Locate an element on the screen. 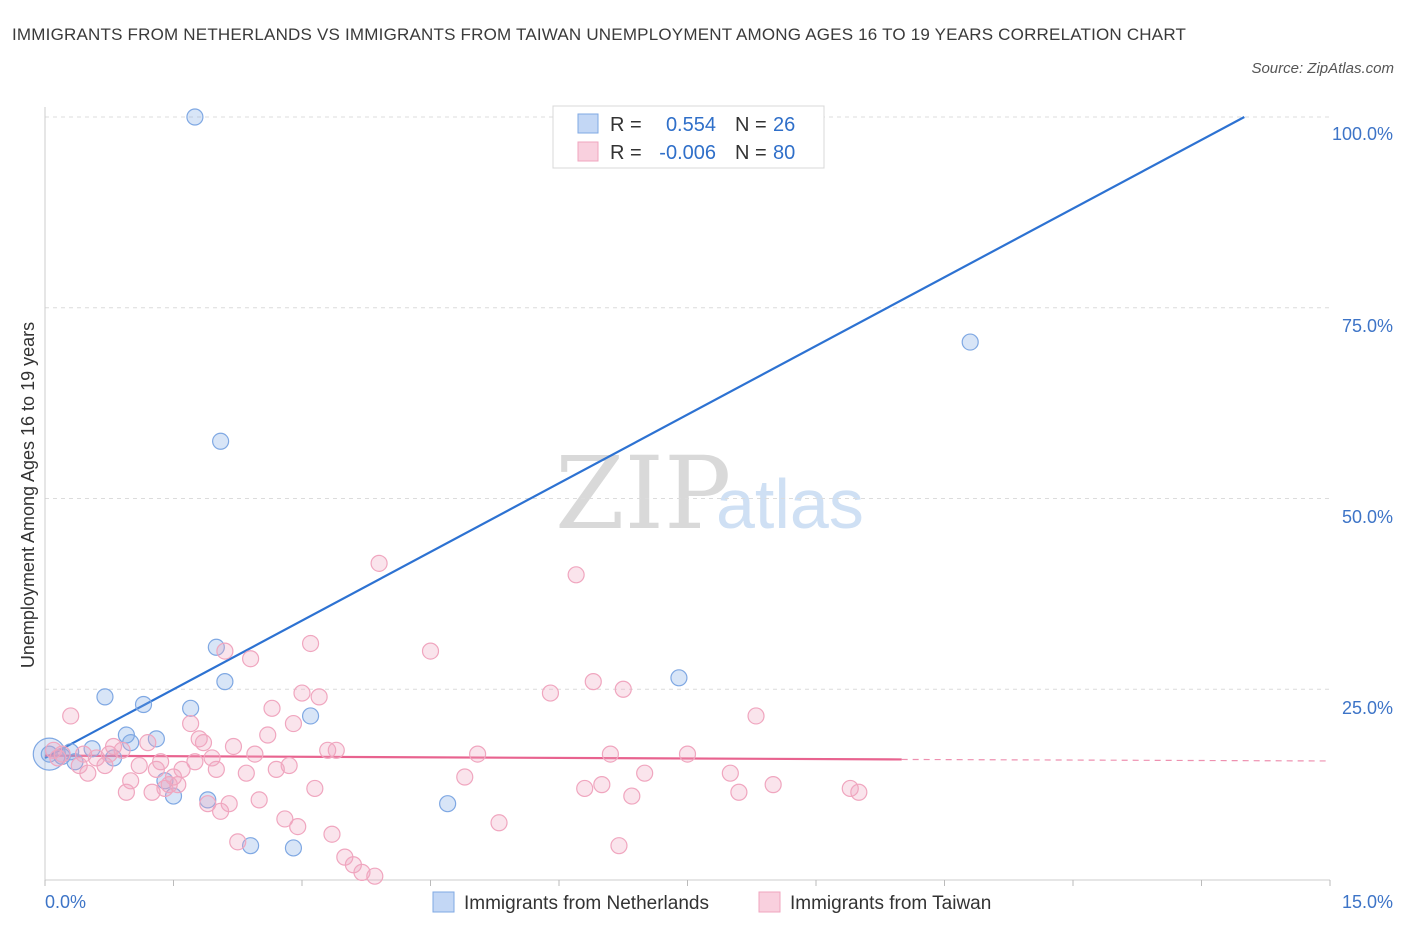 Image resolution: width=1406 pixels, height=930 pixels. taiwan-swatch is located at coordinates (588, 151).